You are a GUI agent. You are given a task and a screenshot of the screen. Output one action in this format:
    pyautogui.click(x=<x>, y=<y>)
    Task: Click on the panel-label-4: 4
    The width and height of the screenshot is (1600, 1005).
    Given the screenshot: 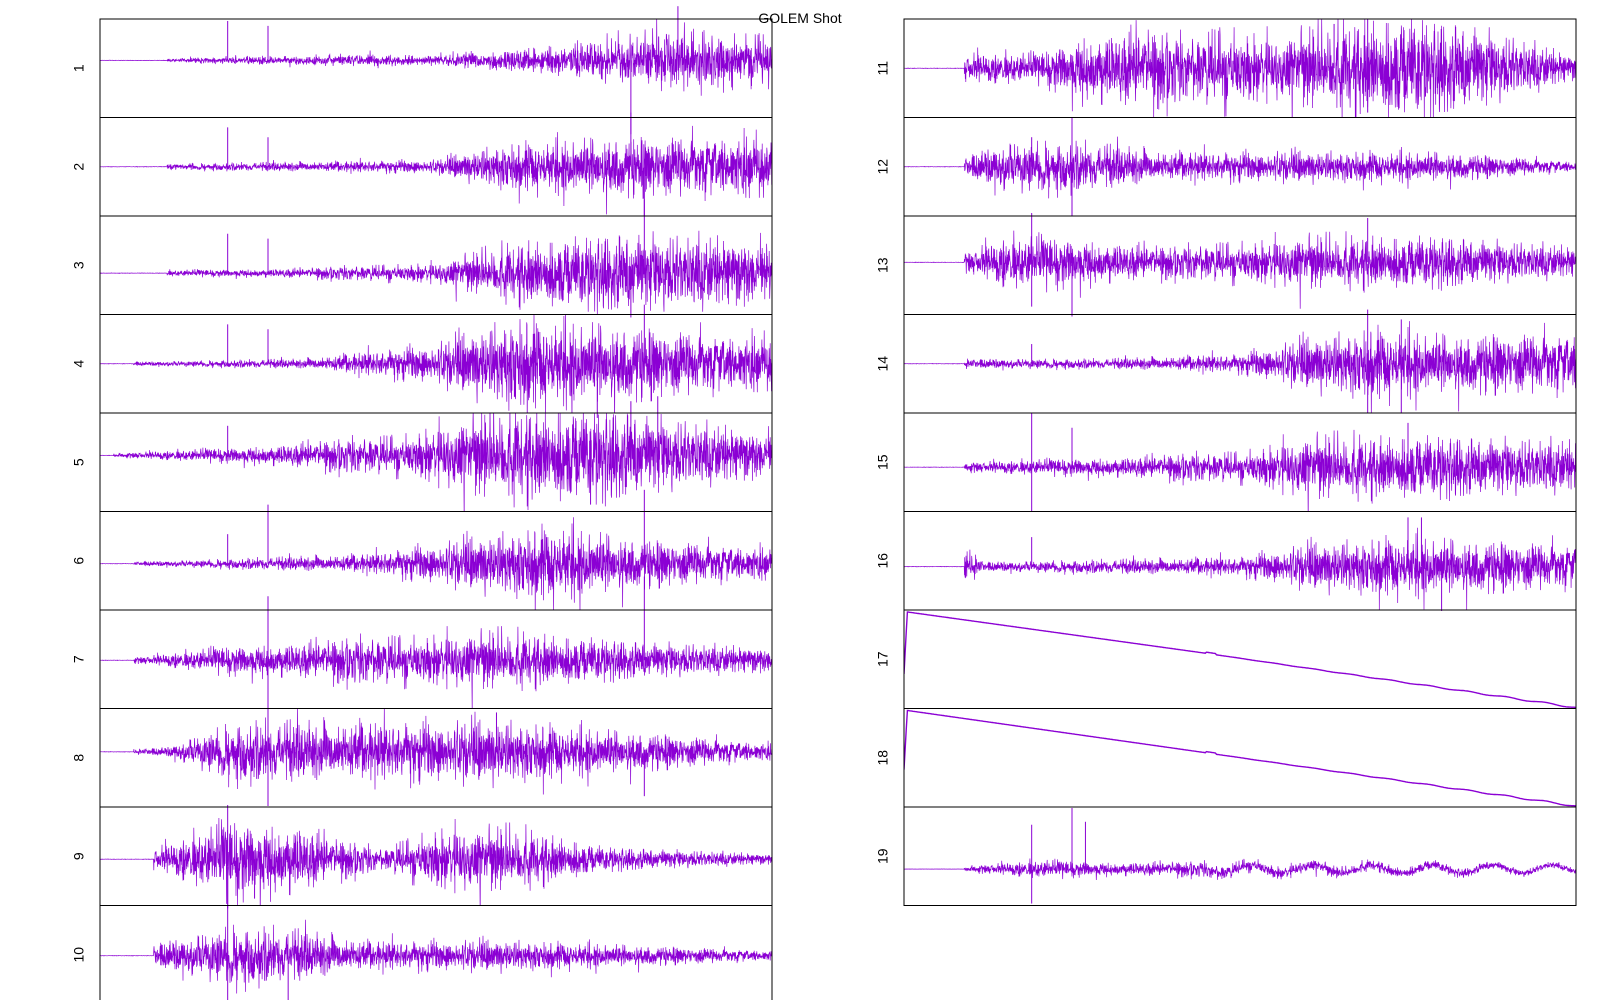 What is the action you would take?
    pyautogui.click(x=79, y=364)
    